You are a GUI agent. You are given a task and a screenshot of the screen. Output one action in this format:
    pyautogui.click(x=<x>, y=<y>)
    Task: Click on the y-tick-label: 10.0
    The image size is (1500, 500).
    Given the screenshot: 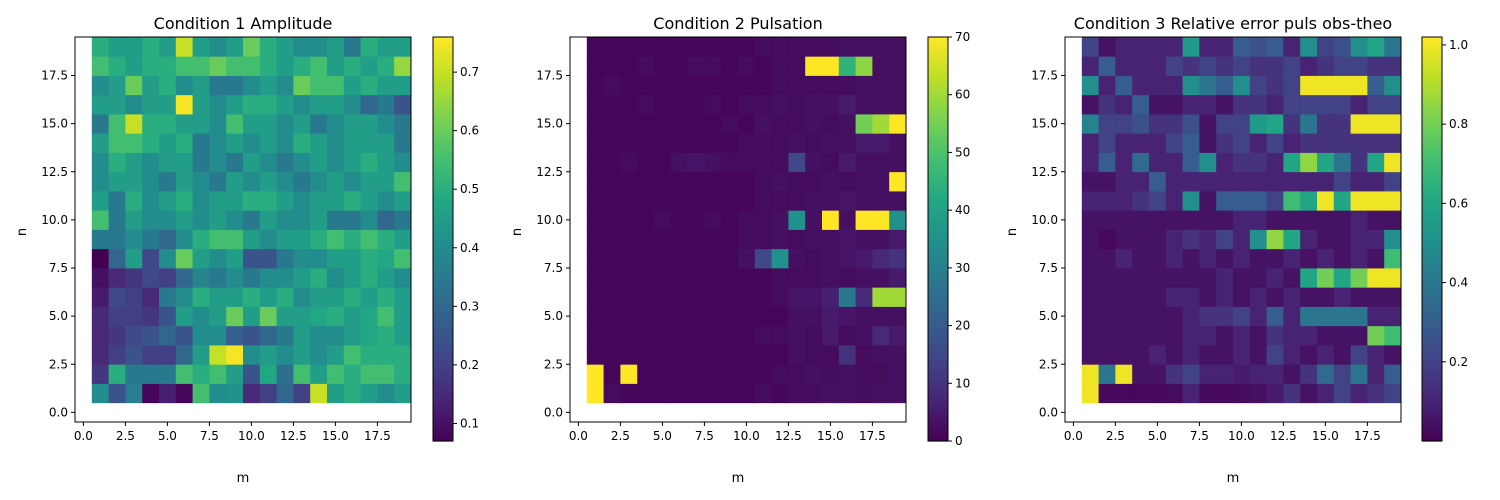 What is the action you would take?
    pyautogui.click(x=54, y=220)
    